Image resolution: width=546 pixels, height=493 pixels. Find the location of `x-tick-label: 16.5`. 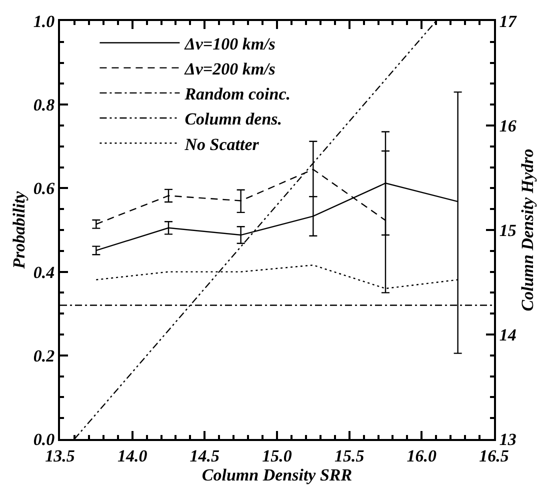

x-tick-label: 16.5 is located at coordinates (494, 456).